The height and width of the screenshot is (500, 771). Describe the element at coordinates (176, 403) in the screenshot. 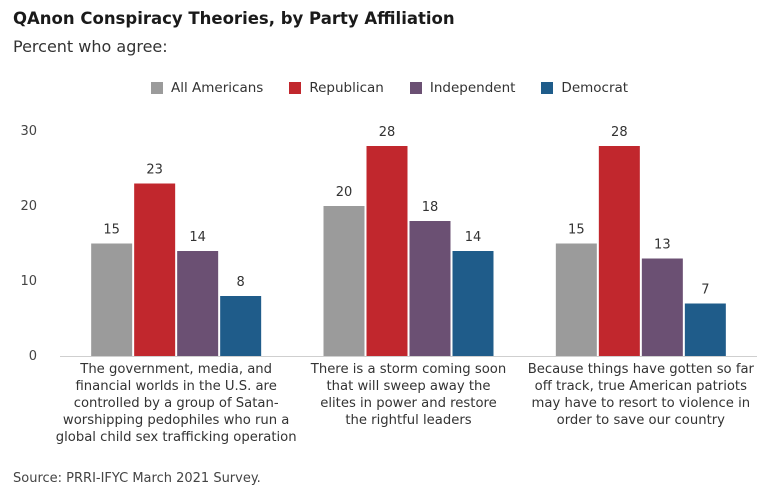

I see `category-label: controlled by a group of Satan-` at that location.